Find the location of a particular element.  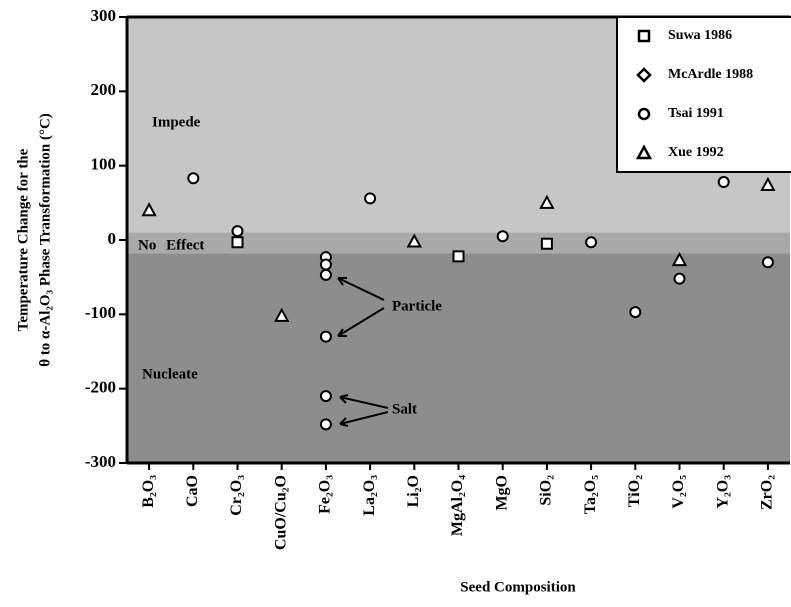

x-axis-label: Seed Composition is located at coordinates (518, 587).